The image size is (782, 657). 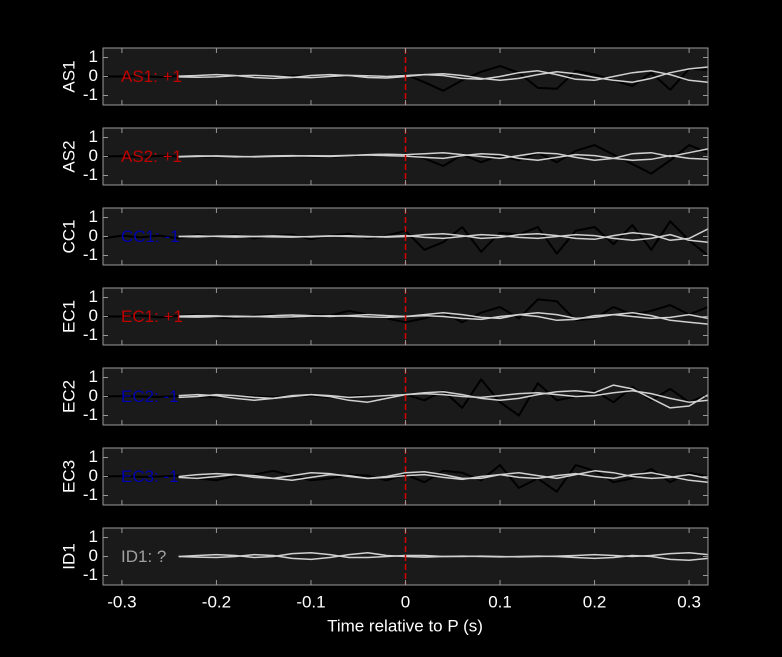 I want to click on y-axis-label: EC3, so click(x=68, y=476).